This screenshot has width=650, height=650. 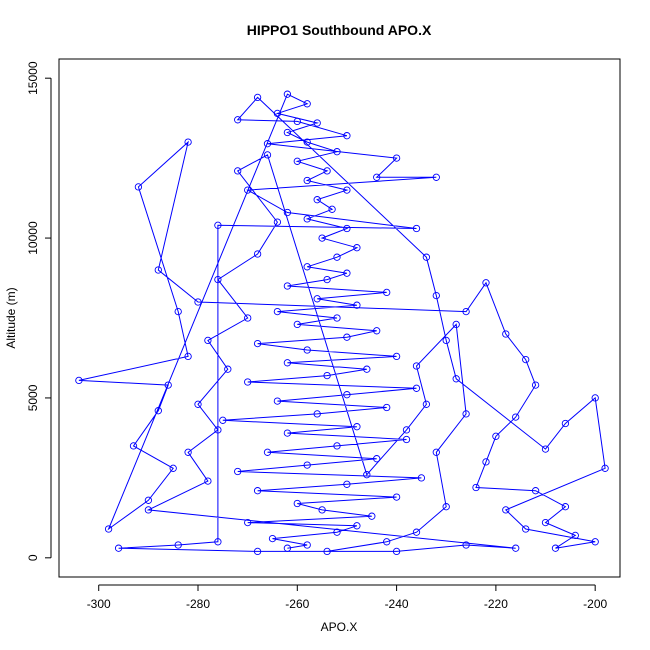 I want to click on x-tick-label: -300, so click(x=99, y=604).